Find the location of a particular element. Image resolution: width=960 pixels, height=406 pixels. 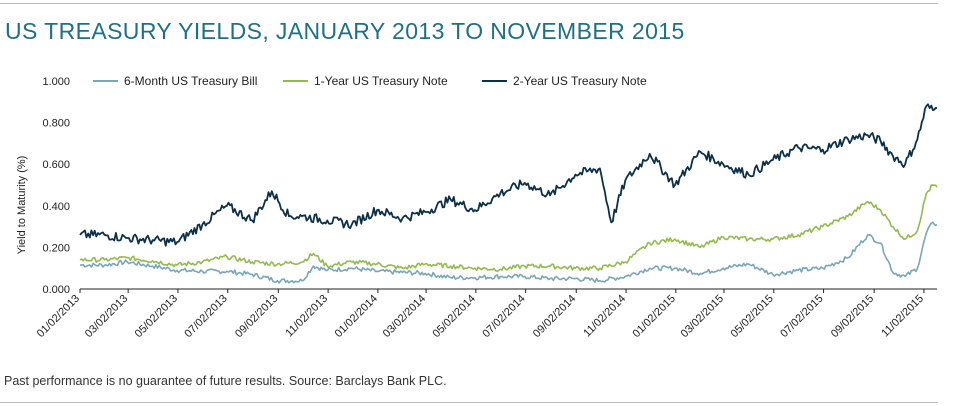

y-tick-label: 0.800 is located at coordinates (56, 124).